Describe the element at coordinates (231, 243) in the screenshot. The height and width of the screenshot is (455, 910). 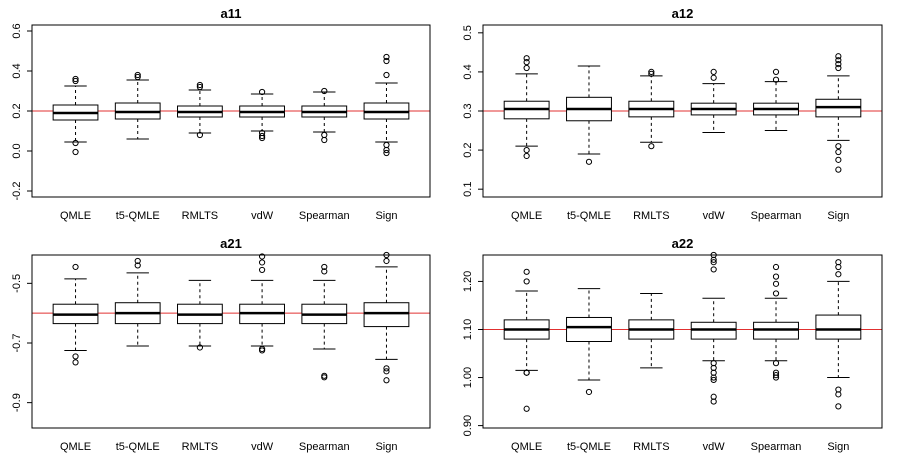
I see `chart-title: a21` at that location.